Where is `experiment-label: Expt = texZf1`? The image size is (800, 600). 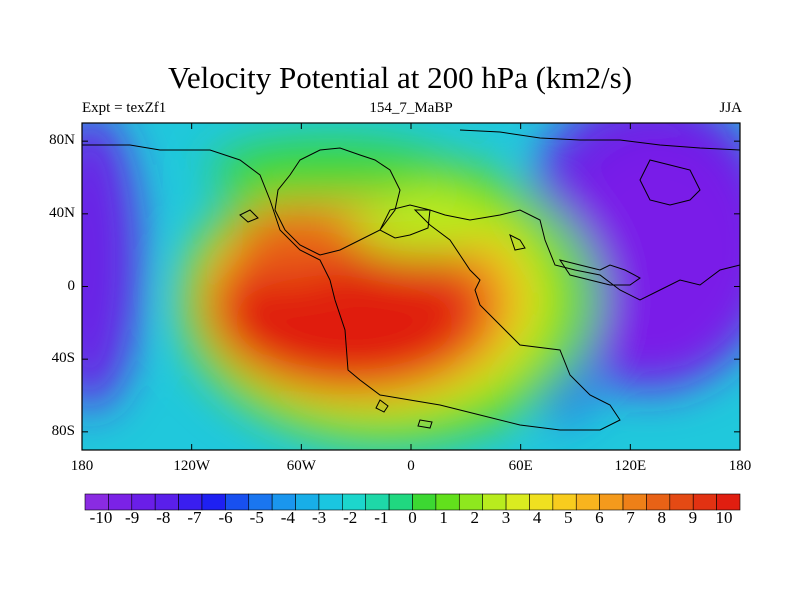 experiment-label: Expt = texZf1 is located at coordinates (124, 108).